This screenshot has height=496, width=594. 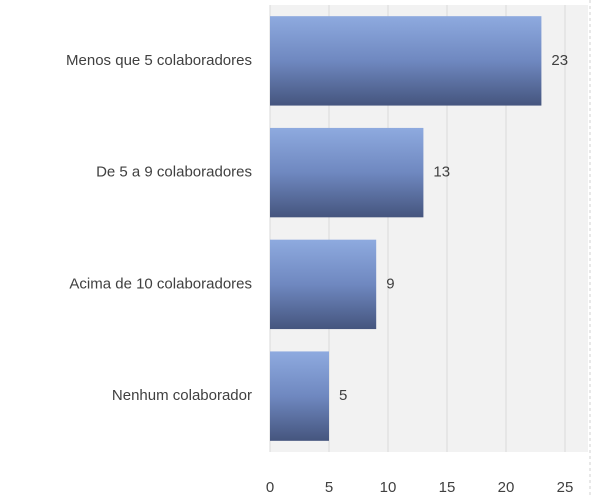 I want to click on x-tick-label: 15, so click(x=447, y=487).